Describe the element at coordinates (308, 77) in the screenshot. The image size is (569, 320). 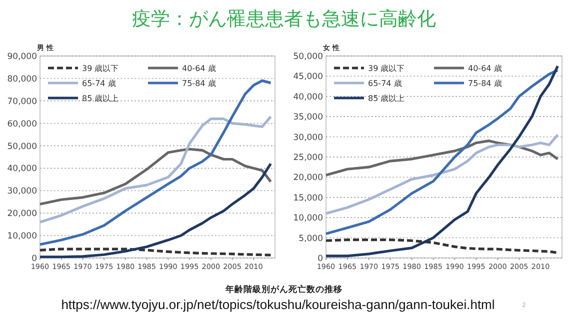
I see `y-tick-label: 45,000` at that location.